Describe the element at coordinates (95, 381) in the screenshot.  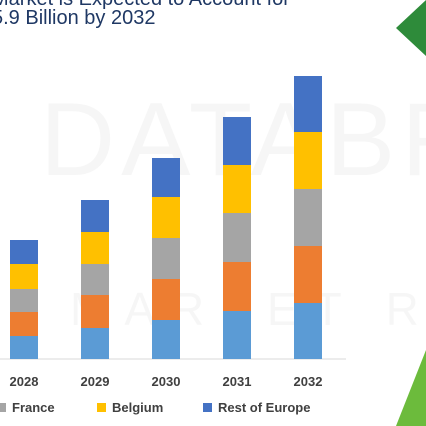
I see `x-tick-label: 2029` at that location.